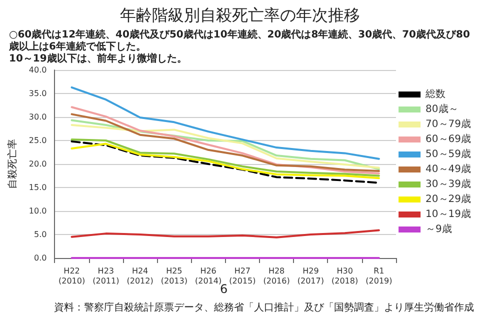 The width and height of the screenshot is (480, 324). I want to click on chart-title: 年齢階級別自殺死亡率の年次推移, so click(240, 15).